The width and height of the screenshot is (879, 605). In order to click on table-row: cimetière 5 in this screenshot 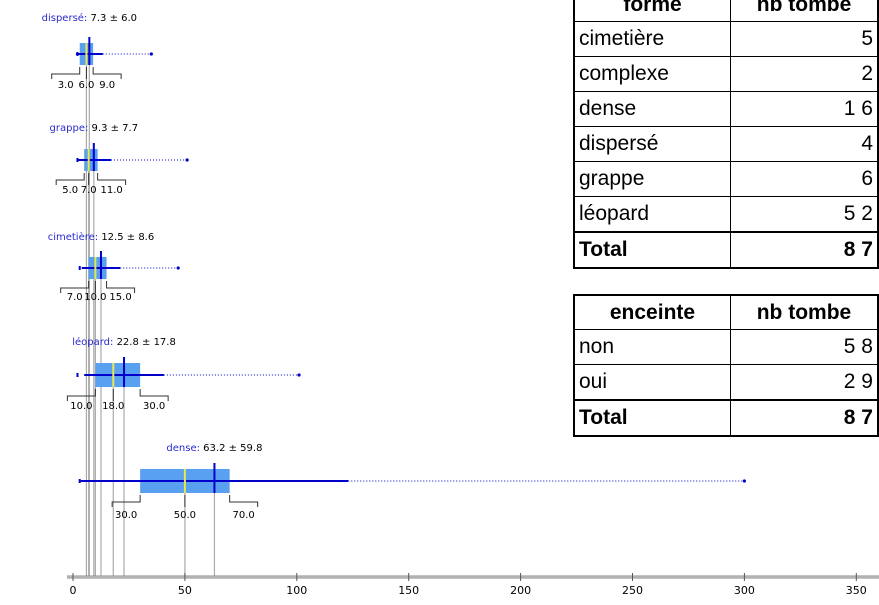, I will do `click(726, 39)`.